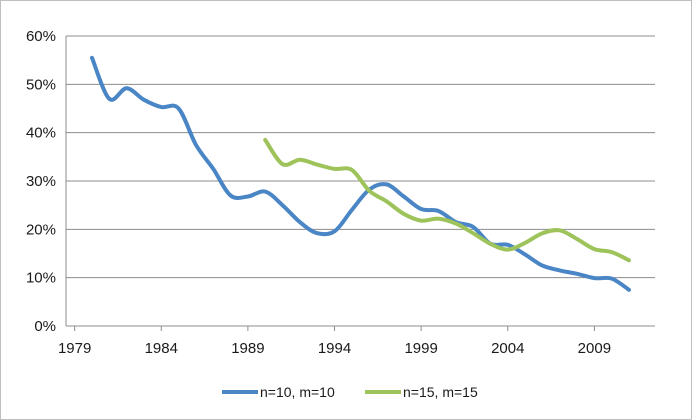  I want to click on x-tick-label: 1979, so click(74, 348).